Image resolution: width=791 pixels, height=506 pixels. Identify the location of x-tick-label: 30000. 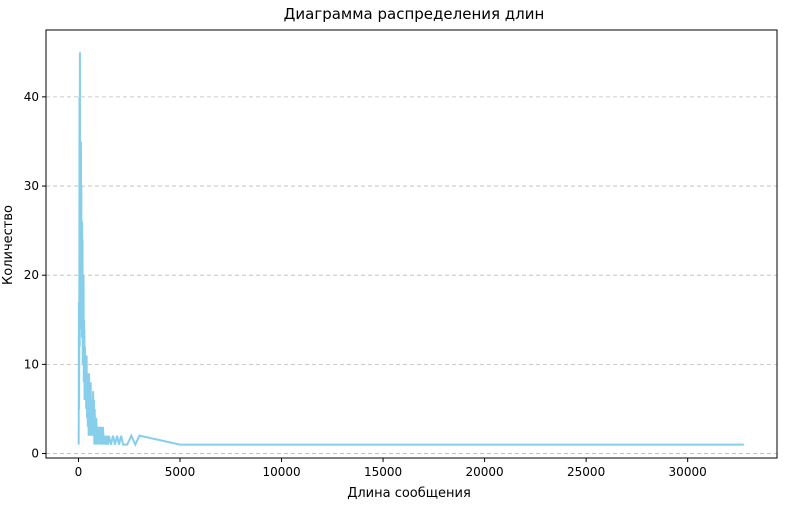
(688, 472).